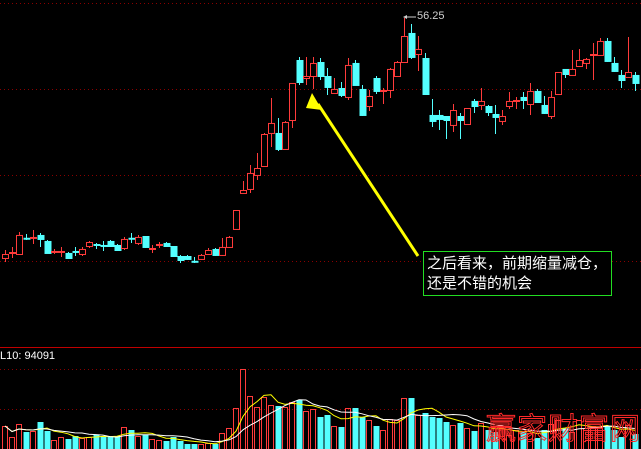  What do you see at coordinates (363, 175) in the screenshot?
I see `annotation-arrow` at bounding box center [363, 175].